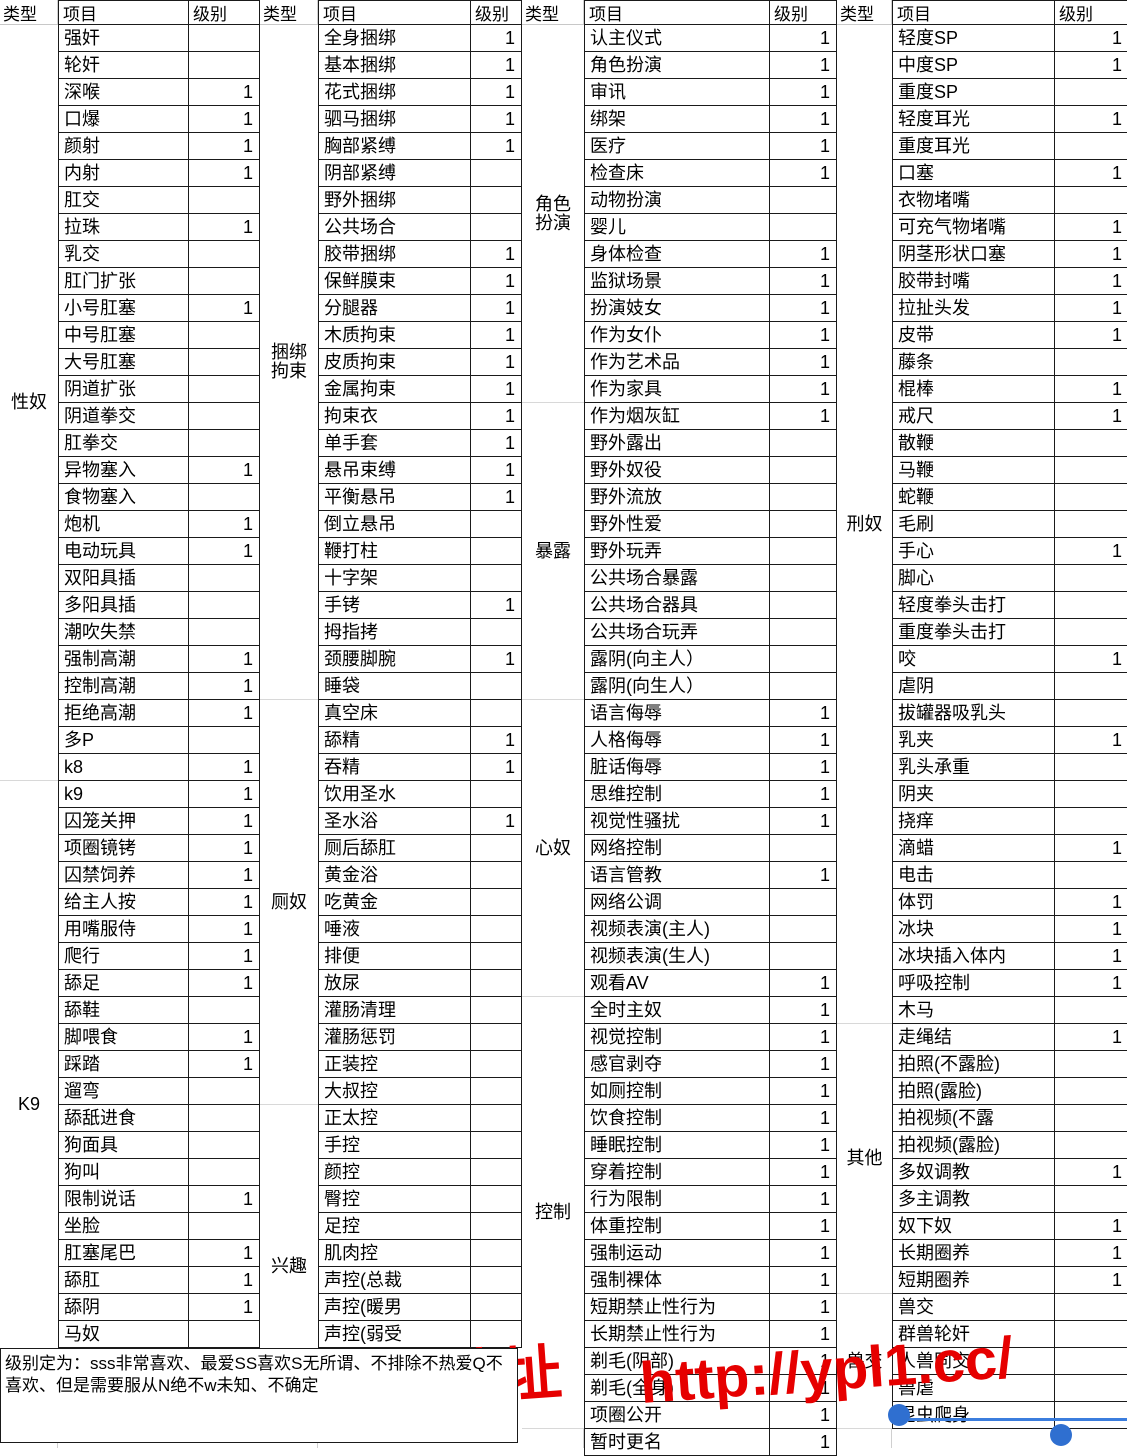 Image resolution: width=1127 pixels, height=1456 pixels. I want to click on item-name-cell: 乳头承重, so click(973, 767).